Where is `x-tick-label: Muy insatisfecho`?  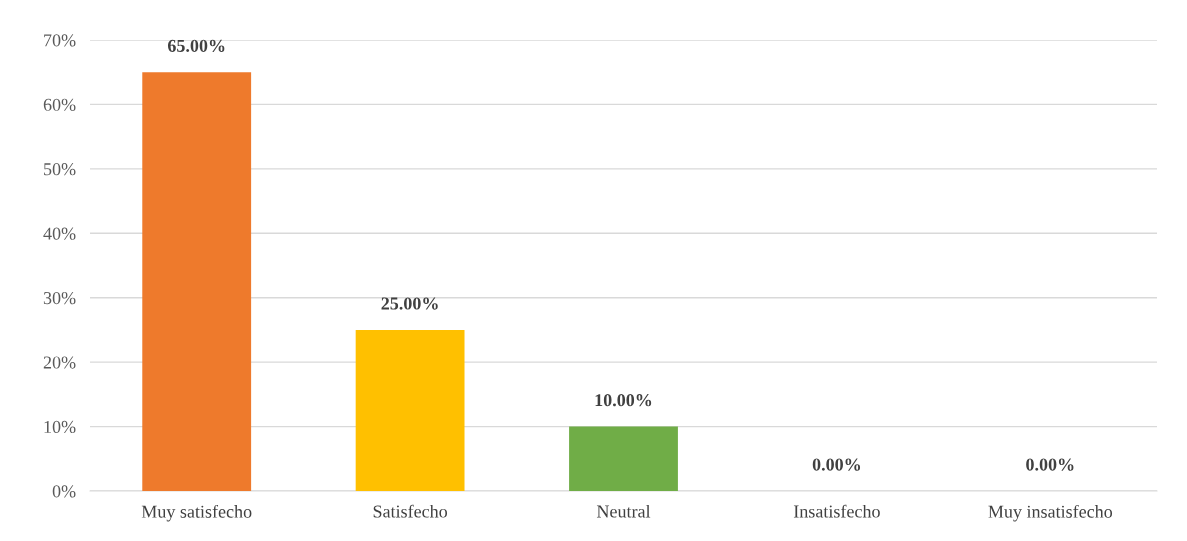
x-tick-label: Muy insatisfecho is located at coordinates (1050, 513).